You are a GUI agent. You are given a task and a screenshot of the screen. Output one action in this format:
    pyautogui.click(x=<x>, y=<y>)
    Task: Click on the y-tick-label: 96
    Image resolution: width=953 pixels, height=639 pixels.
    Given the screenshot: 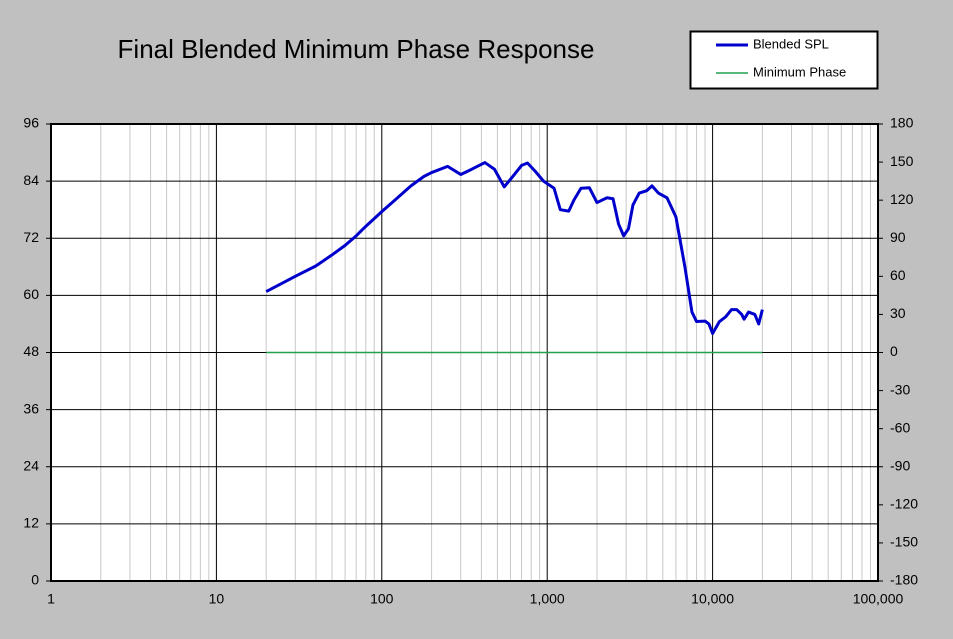 What is the action you would take?
    pyautogui.click(x=31, y=123)
    